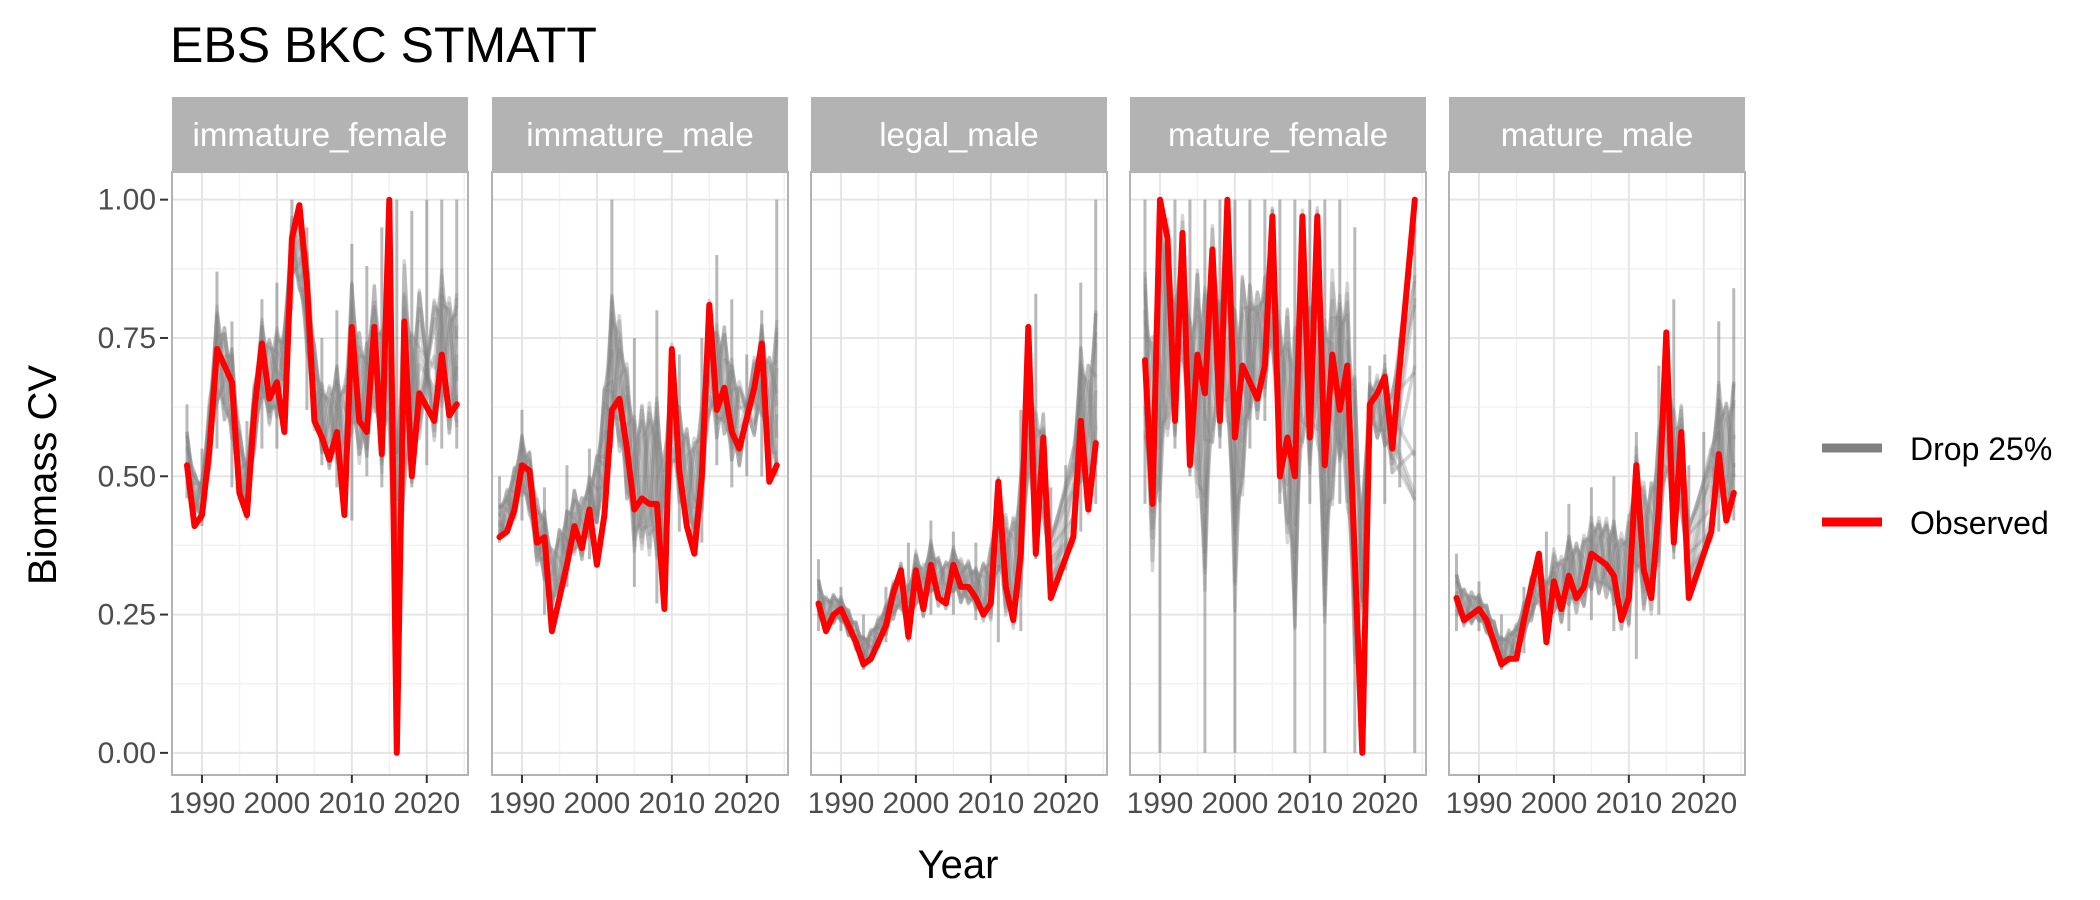 This screenshot has width=2100, height=900. I want to click on facet-strip-label: mature_male, so click(1597, 134).